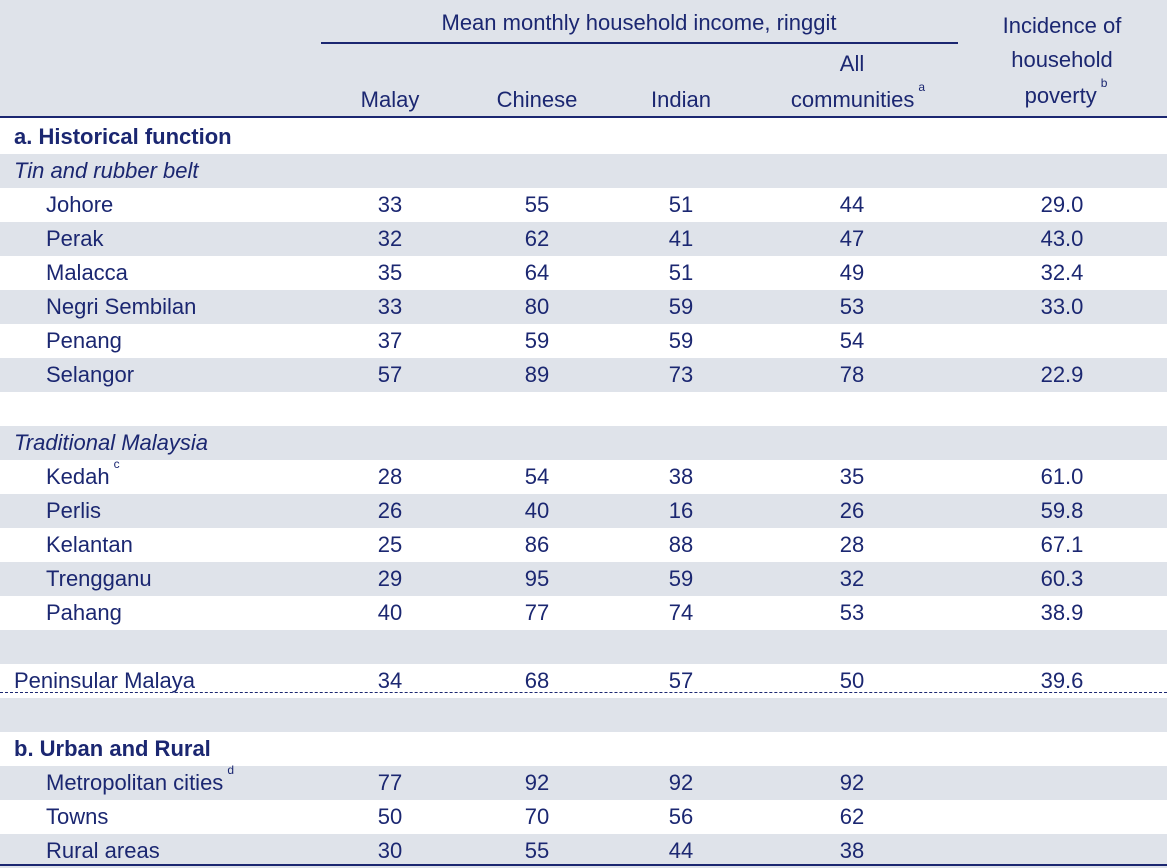 This screenshot has width=1169, height=868. What do you see at coordinates (583, 476) in the screenshot?
I see `table-row: Kedahc 28 54 38 35 61.0` at bounding box center [583, 476].